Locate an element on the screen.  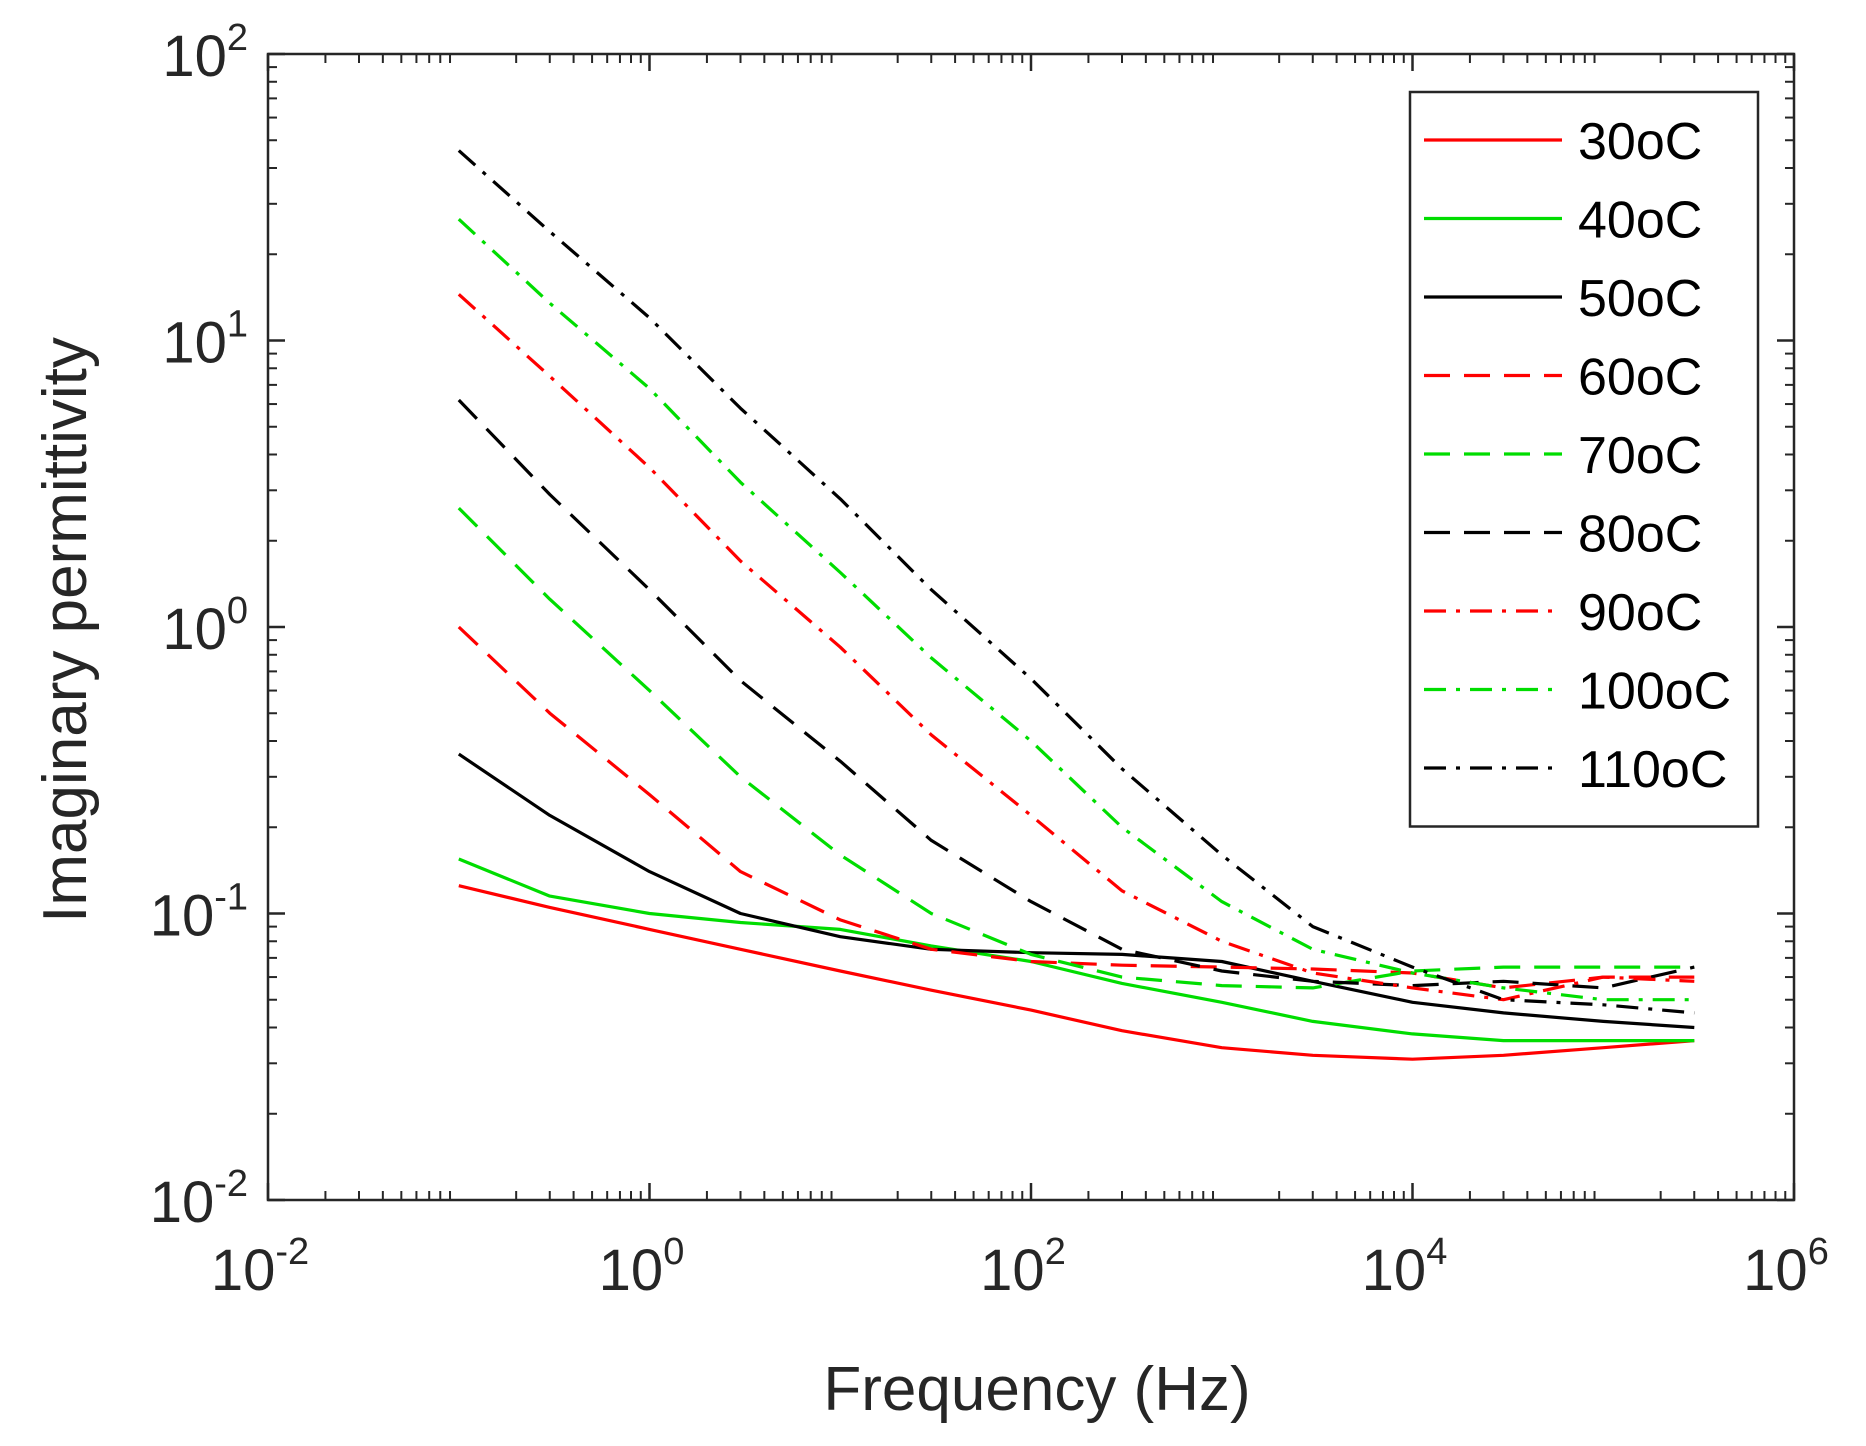
x-tick-label: 10² is located at coordinates (1023, 1267).